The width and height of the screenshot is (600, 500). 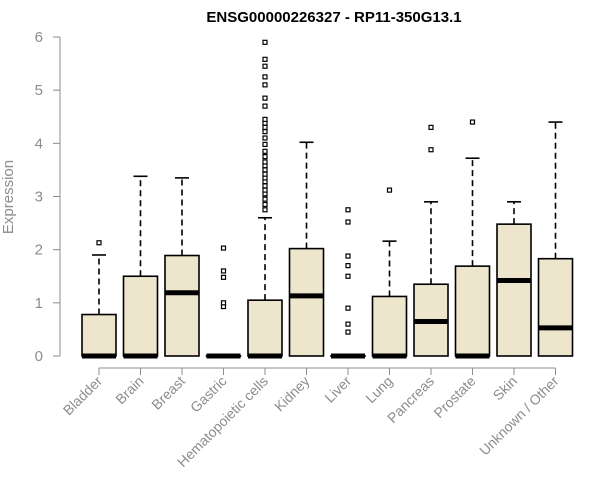 I want to click on x-tick-label: Breast, so click(x=168, y=393).